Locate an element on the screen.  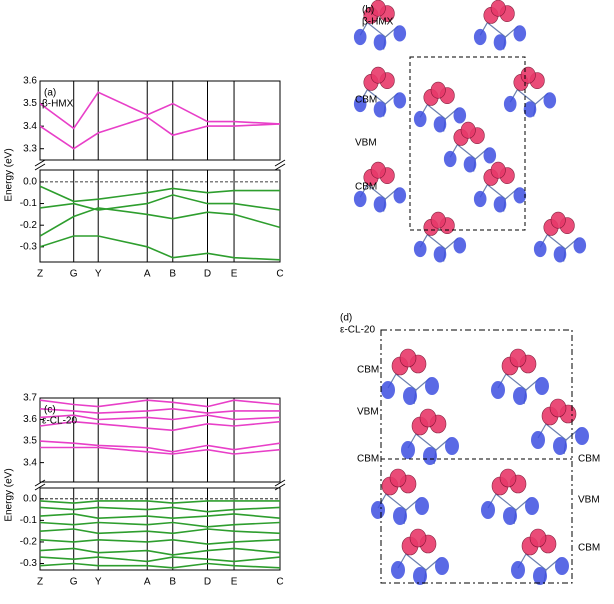
x-tick-label: E is located at coordinates (234, 582).